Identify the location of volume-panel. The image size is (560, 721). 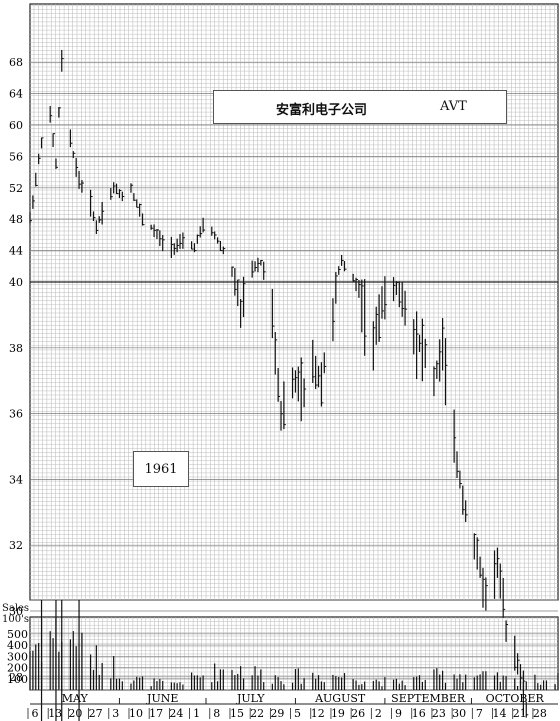
(294, 653).